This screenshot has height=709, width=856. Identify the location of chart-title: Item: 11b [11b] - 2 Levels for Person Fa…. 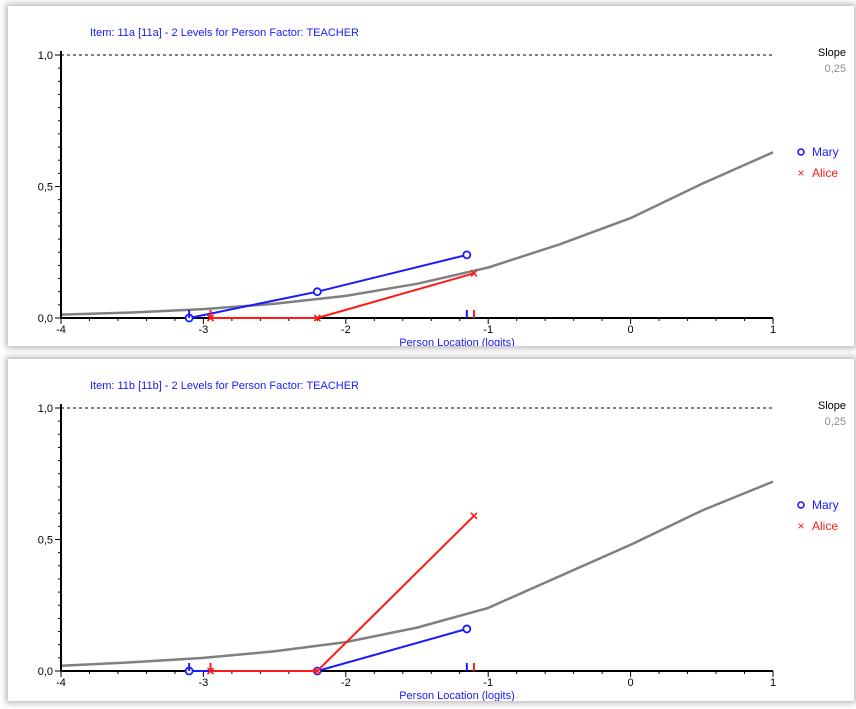
(224, 386).